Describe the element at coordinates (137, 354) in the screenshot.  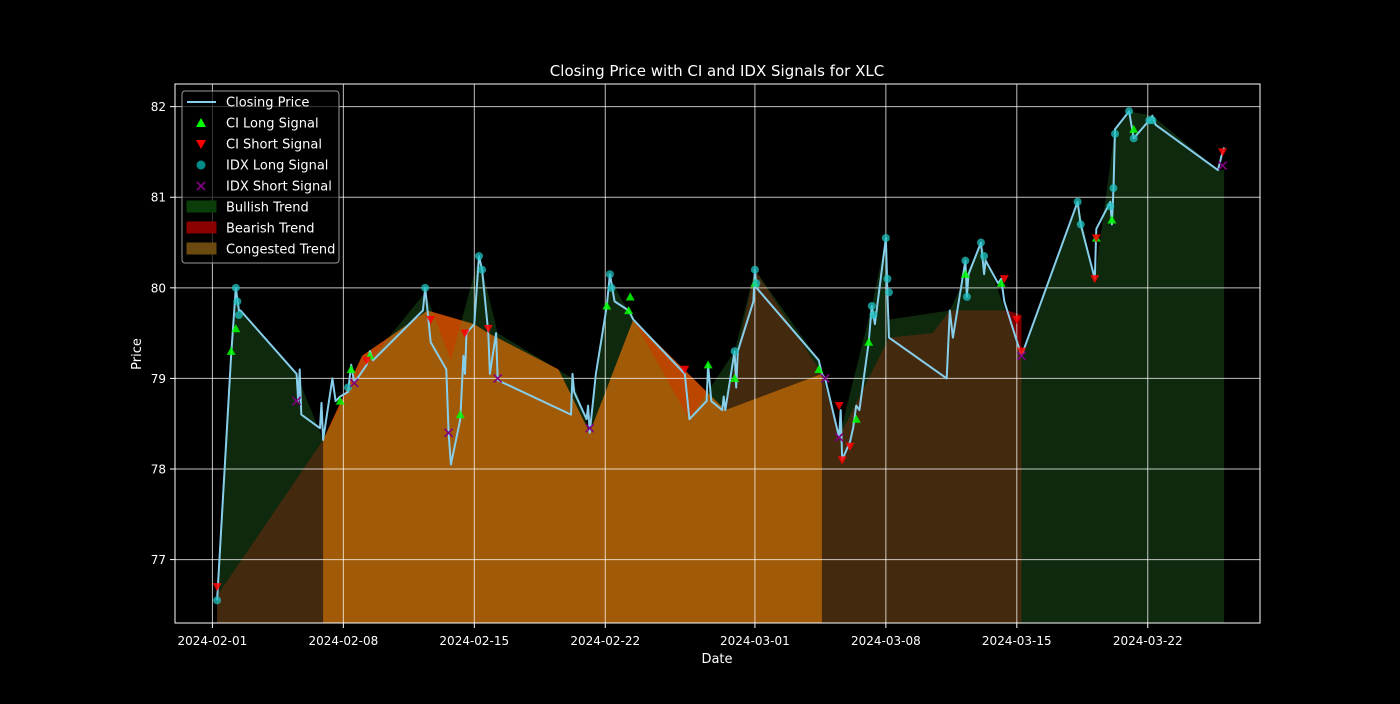
I see `y-axis-label: Price` at that location.